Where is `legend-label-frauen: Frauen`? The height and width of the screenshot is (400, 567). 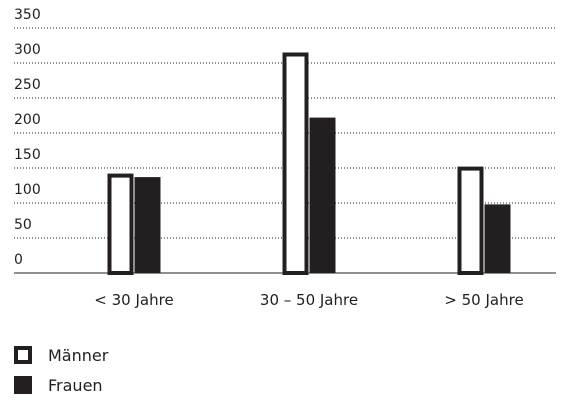 legend-label-frauen: Frauen is located at coordinates (75, 385).